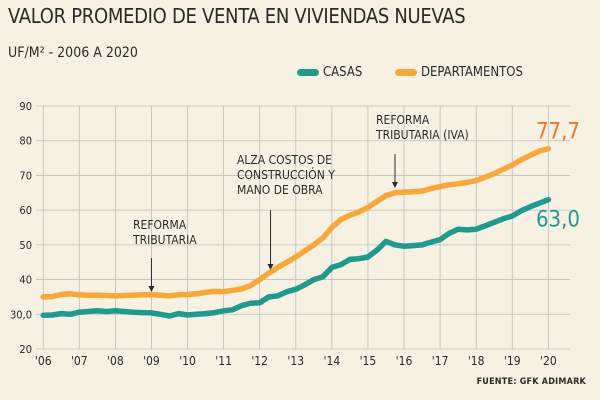 This screenshot has width=600, height=400. What do you see at coordinates (406, 72) in the screenshot?
I see `legend-departamentos-swatch` at bounding box center [406, 72].